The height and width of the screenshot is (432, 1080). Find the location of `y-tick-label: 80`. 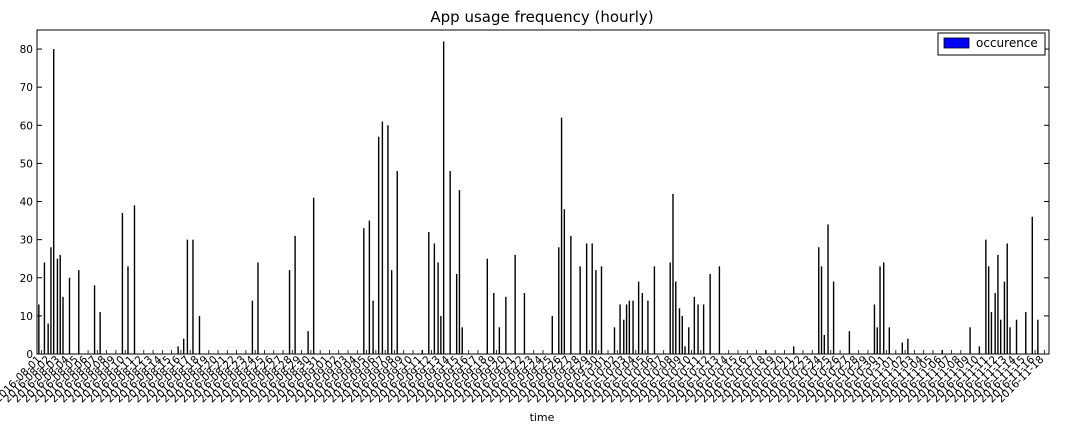

y-tick-label: 80 is located at coordinates (26, 50).